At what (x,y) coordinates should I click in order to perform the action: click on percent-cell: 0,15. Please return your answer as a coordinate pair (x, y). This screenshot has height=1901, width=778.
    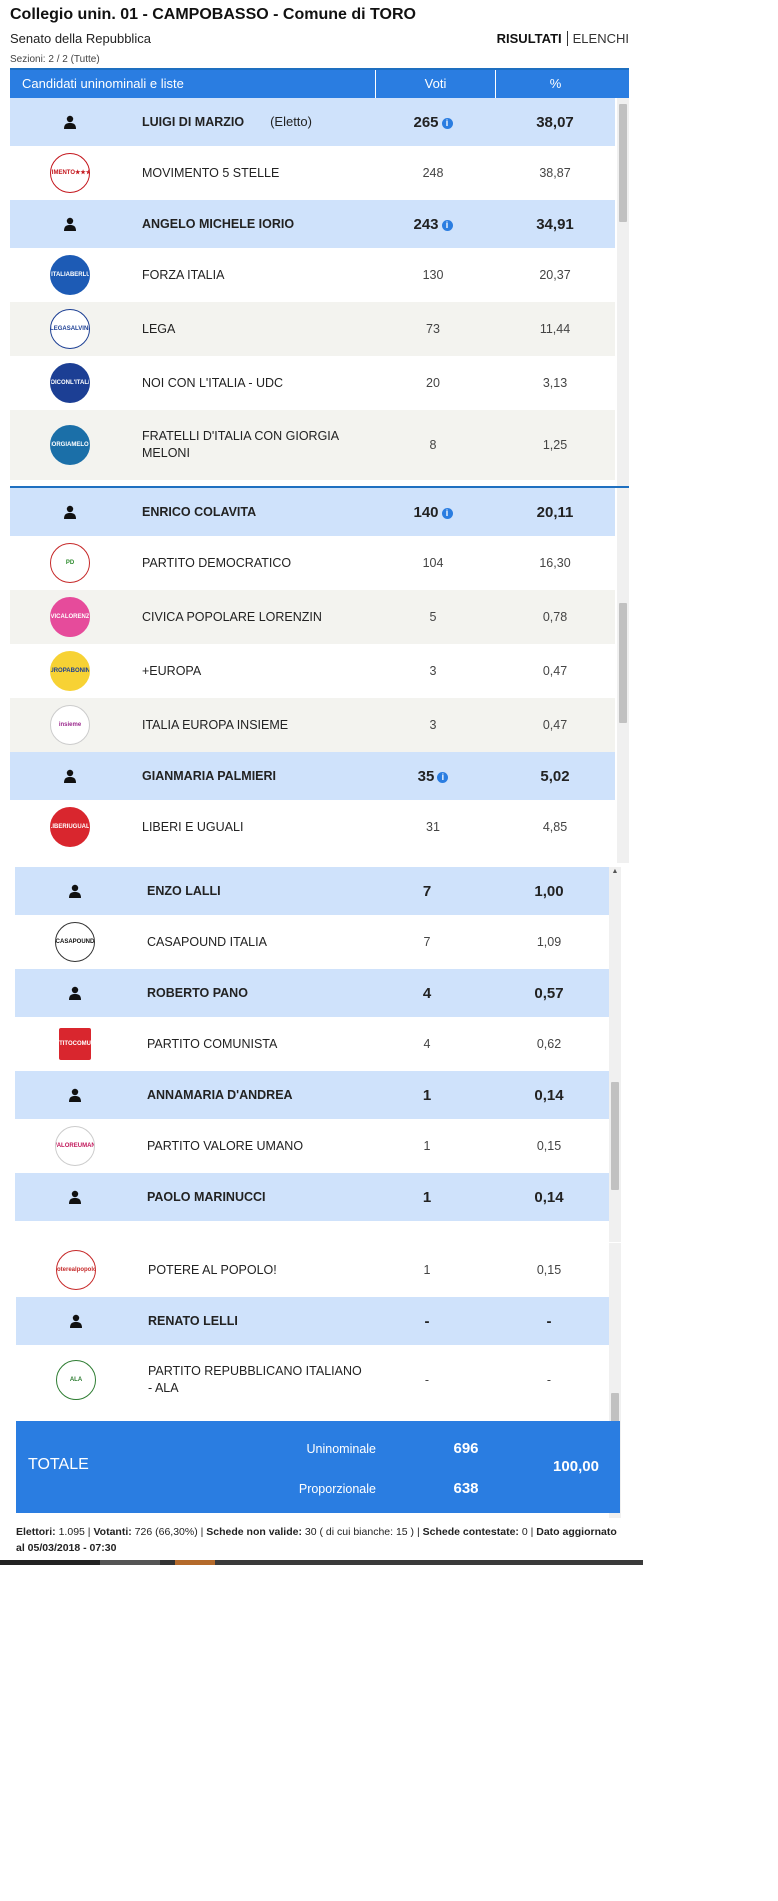
    Looking at the image, I should click on (549, 1270).